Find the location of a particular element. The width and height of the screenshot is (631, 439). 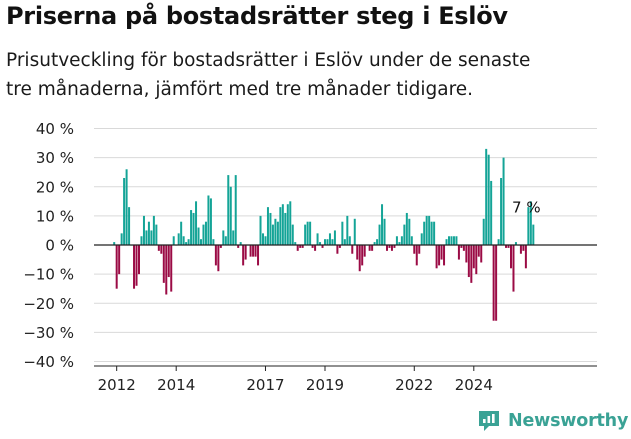

y-tick-label: −10 % is located at coordinates (48, 275).